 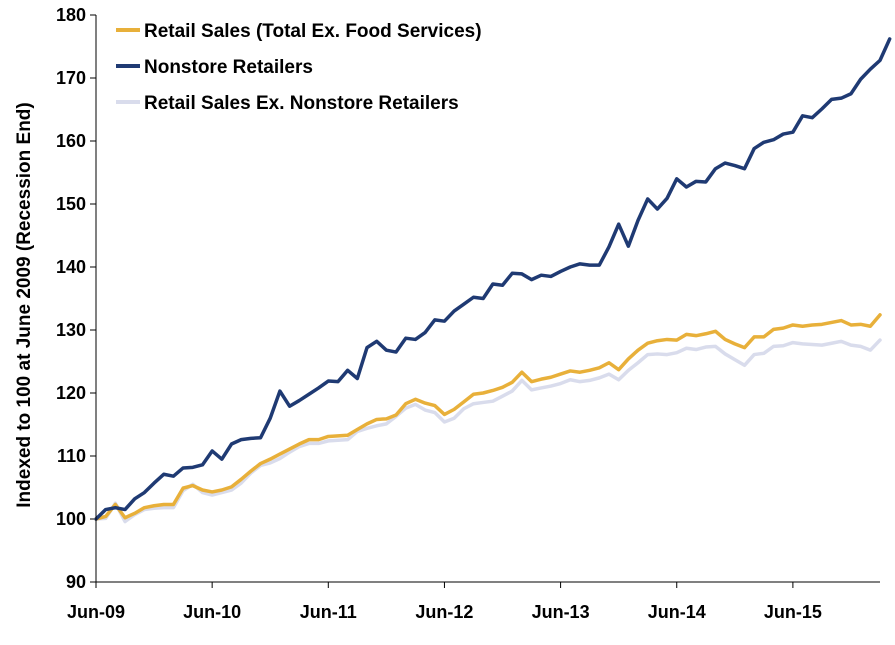 I want to click on legend-label: Retail Sales Ex. Nonstore Retailers, so click(x=301, y=103).